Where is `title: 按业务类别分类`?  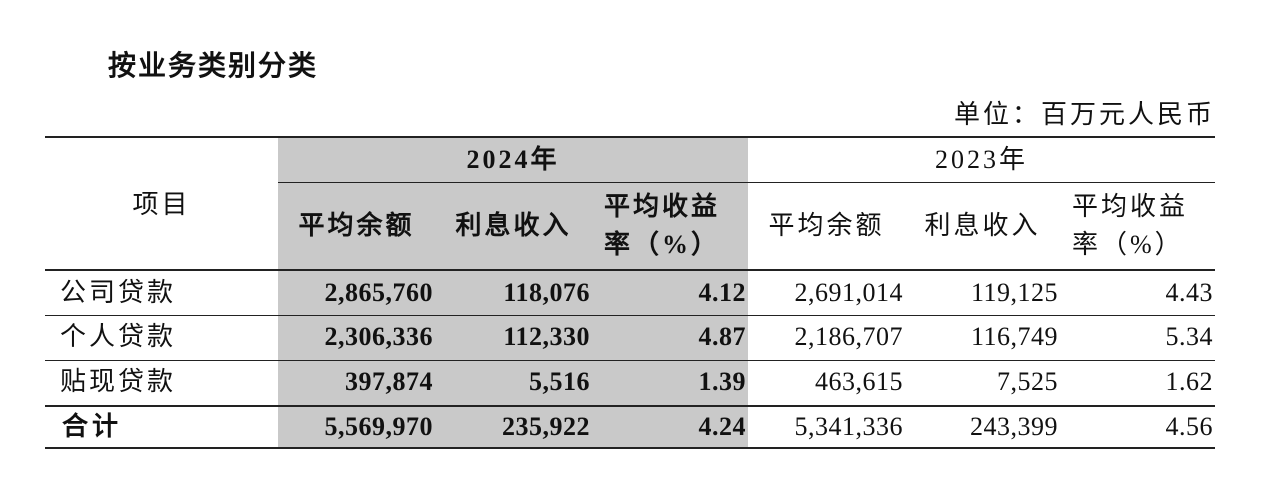
title: 按业务类别分类 is located at coordinates (213, 66).